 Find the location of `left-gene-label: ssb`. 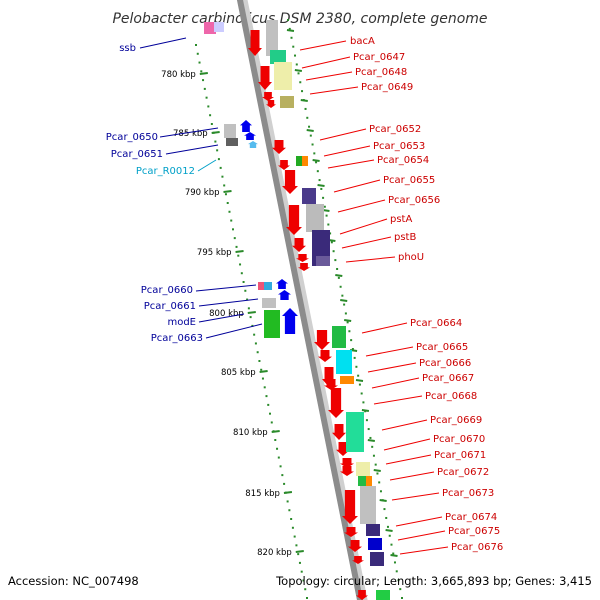

left-gene-label: ssb is located at coordinates (127, 48).